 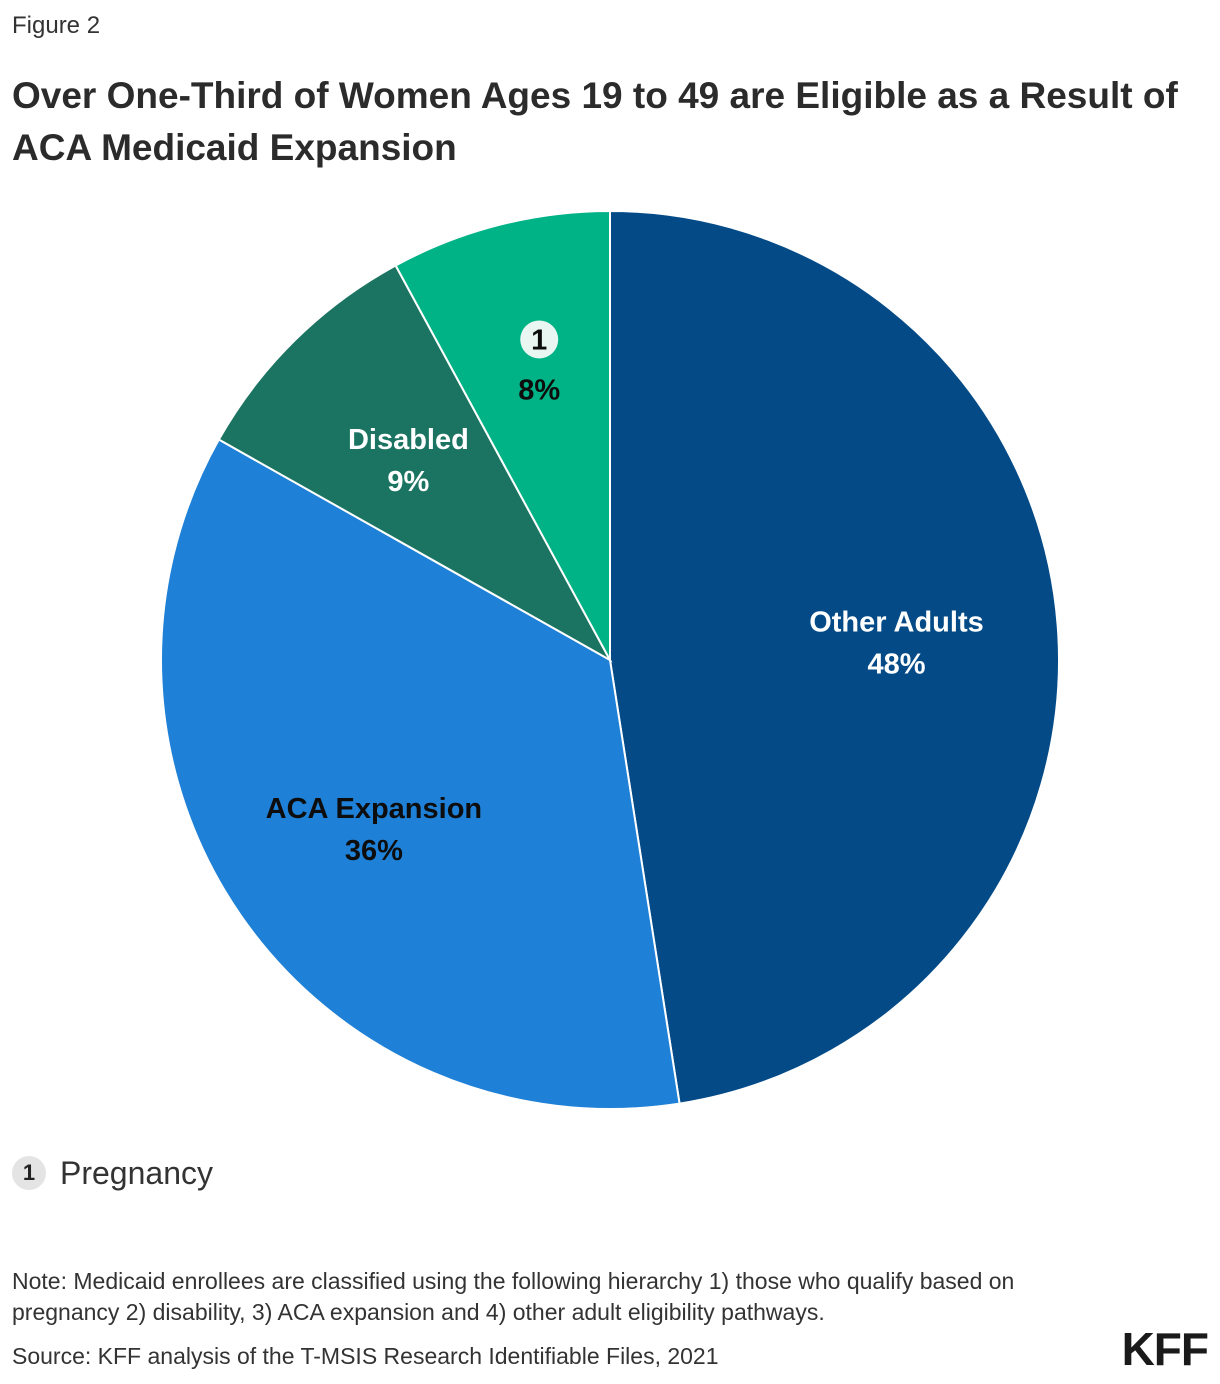 What do you see at coordinates (1165, 1349) in the screenshot?
I see `kff-logo: KFF` at bounding box center [1165, 1349].